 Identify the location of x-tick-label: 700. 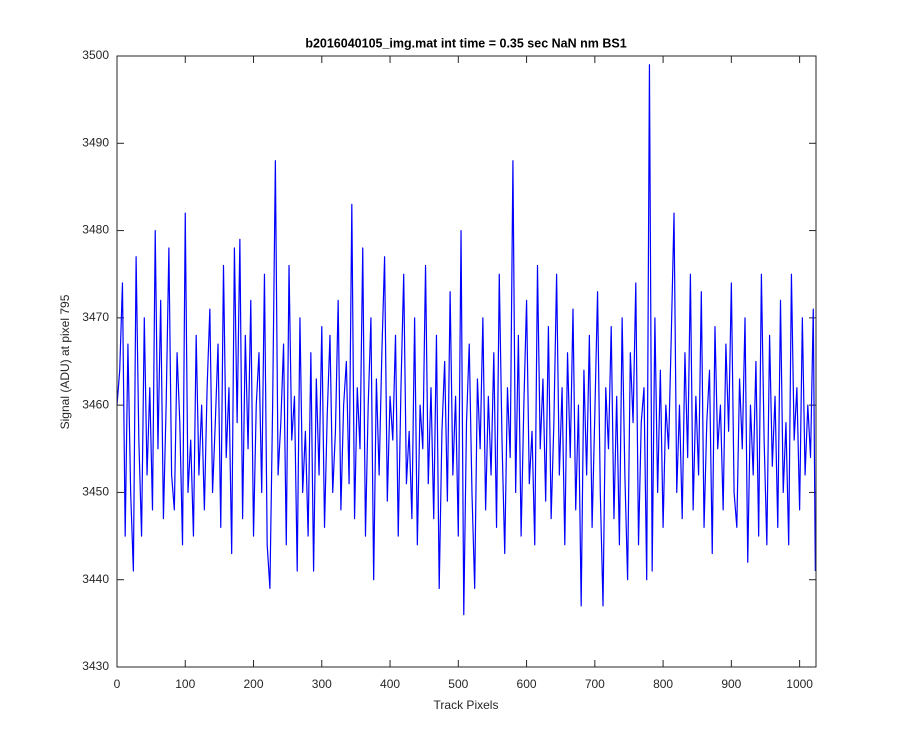
(595, 684).